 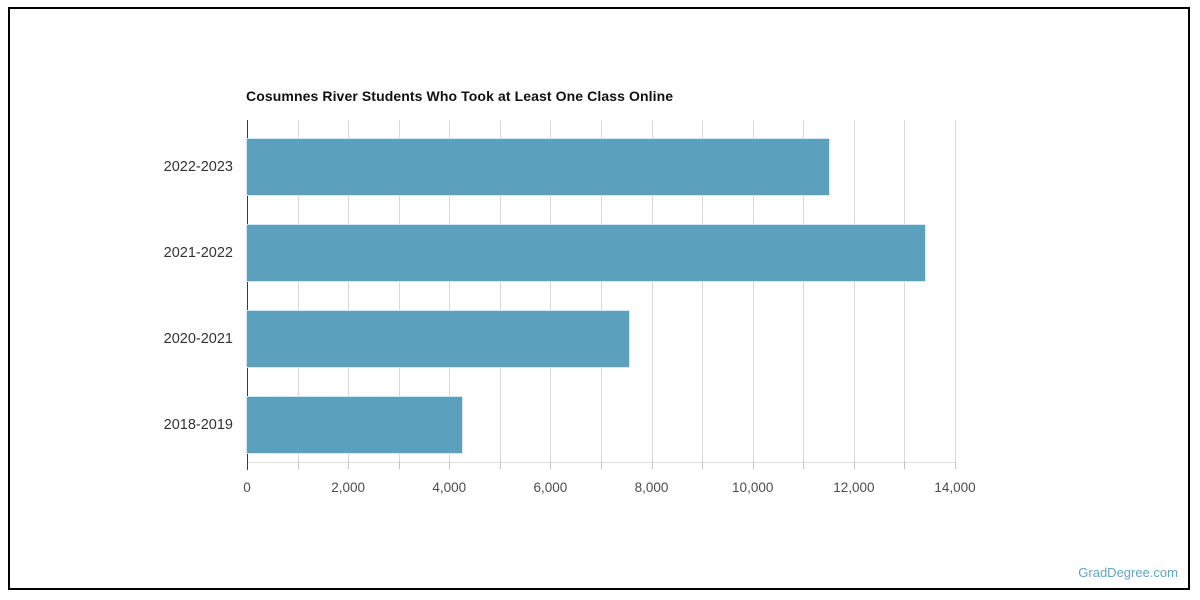 What do you see at coordinates (198, 253) in the screenshot?
I see `category-label-2021-2022: 2021-2022` at bounding box center [198, 253].